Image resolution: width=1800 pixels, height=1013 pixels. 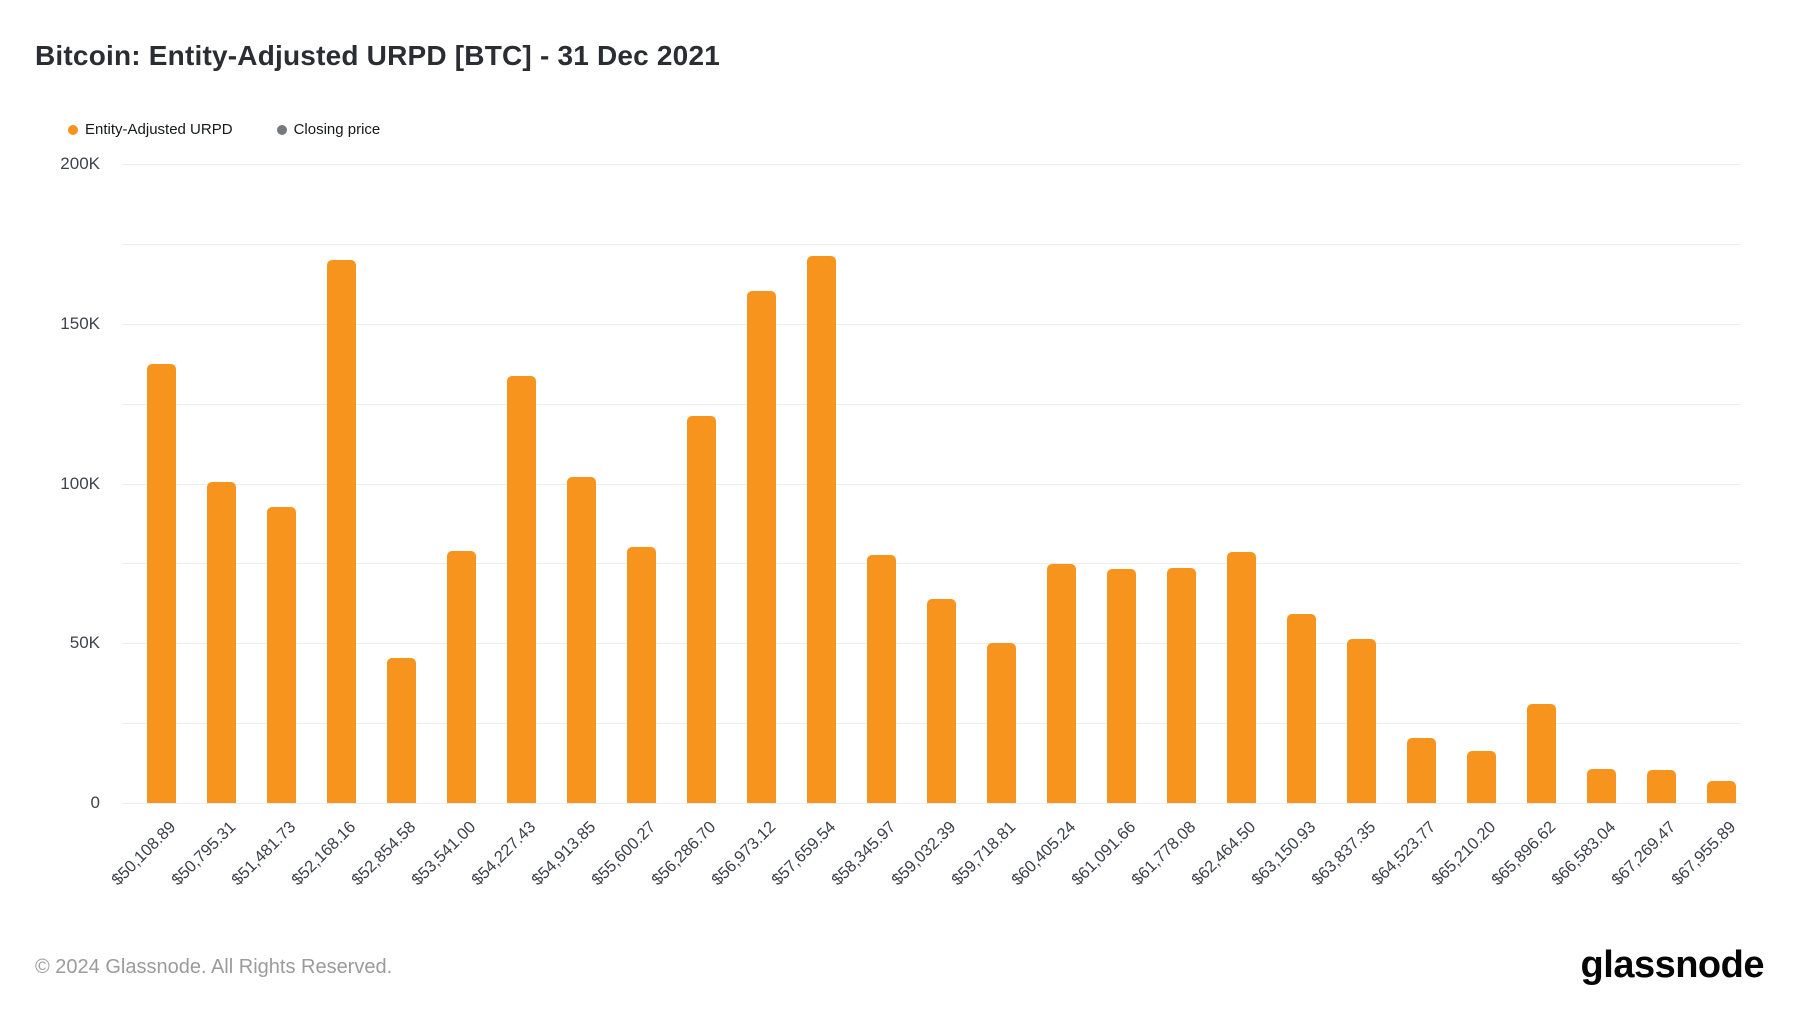 I want to click on x-axis-tick-label: $53,541.00, so click(x=444, y=854).